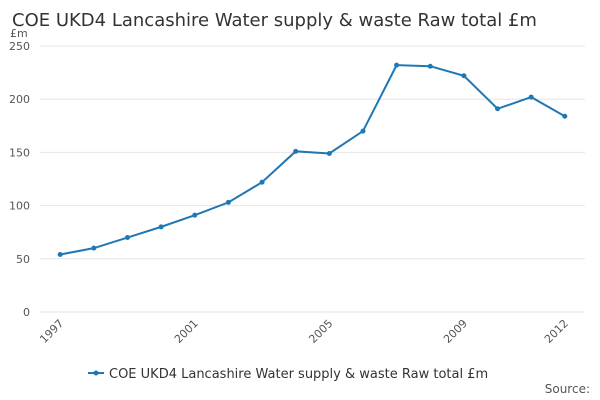  I want to click on y-axis-ticks: 0 50 100 150 200 250, so click(19, 179).